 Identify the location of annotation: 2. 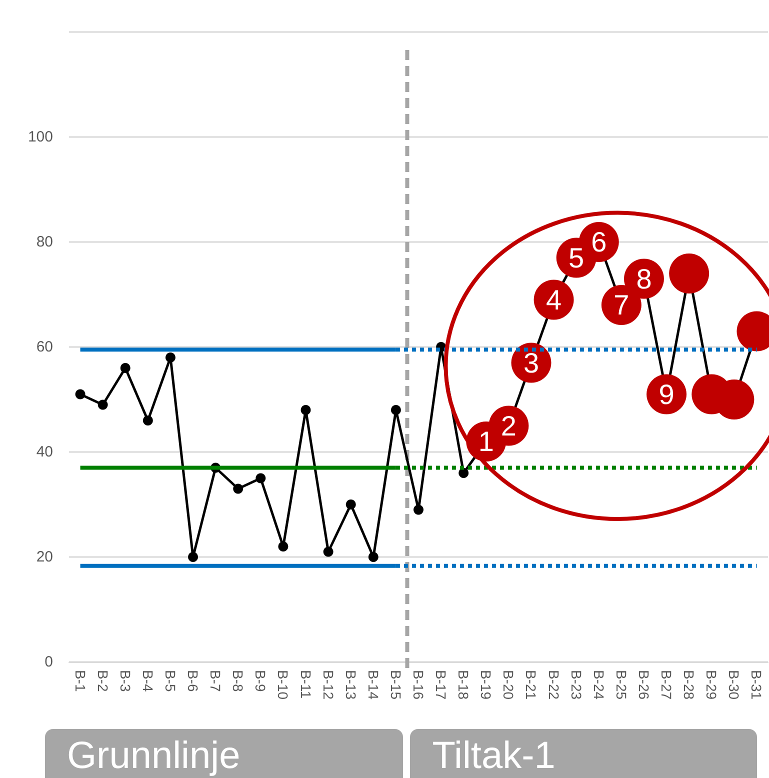
(508, 426).